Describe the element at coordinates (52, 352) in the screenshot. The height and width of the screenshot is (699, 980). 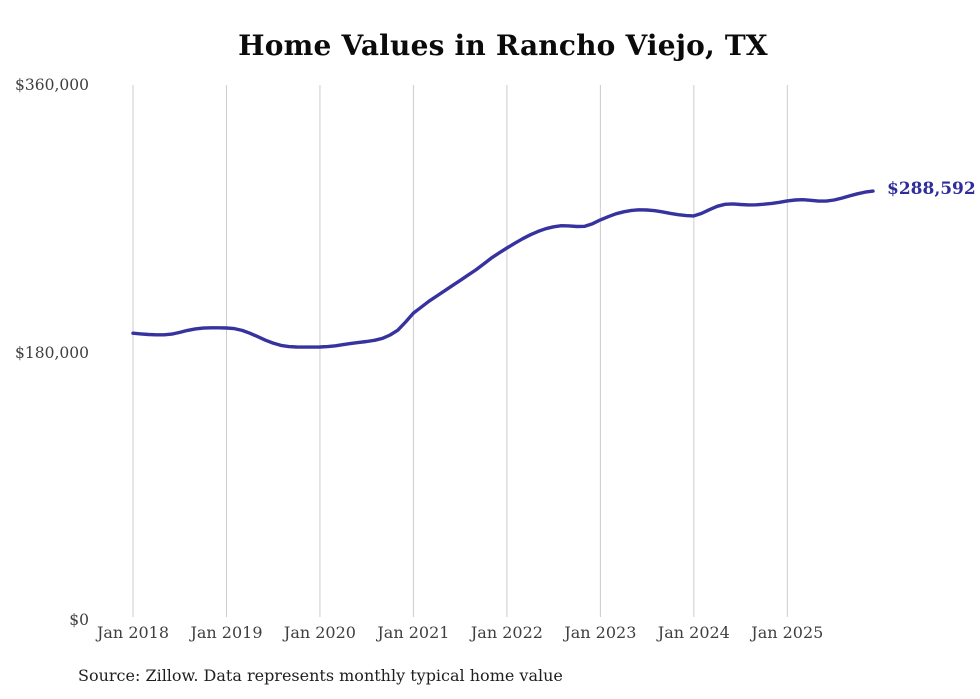
I see `y-tick-label: $180,000` at that location.